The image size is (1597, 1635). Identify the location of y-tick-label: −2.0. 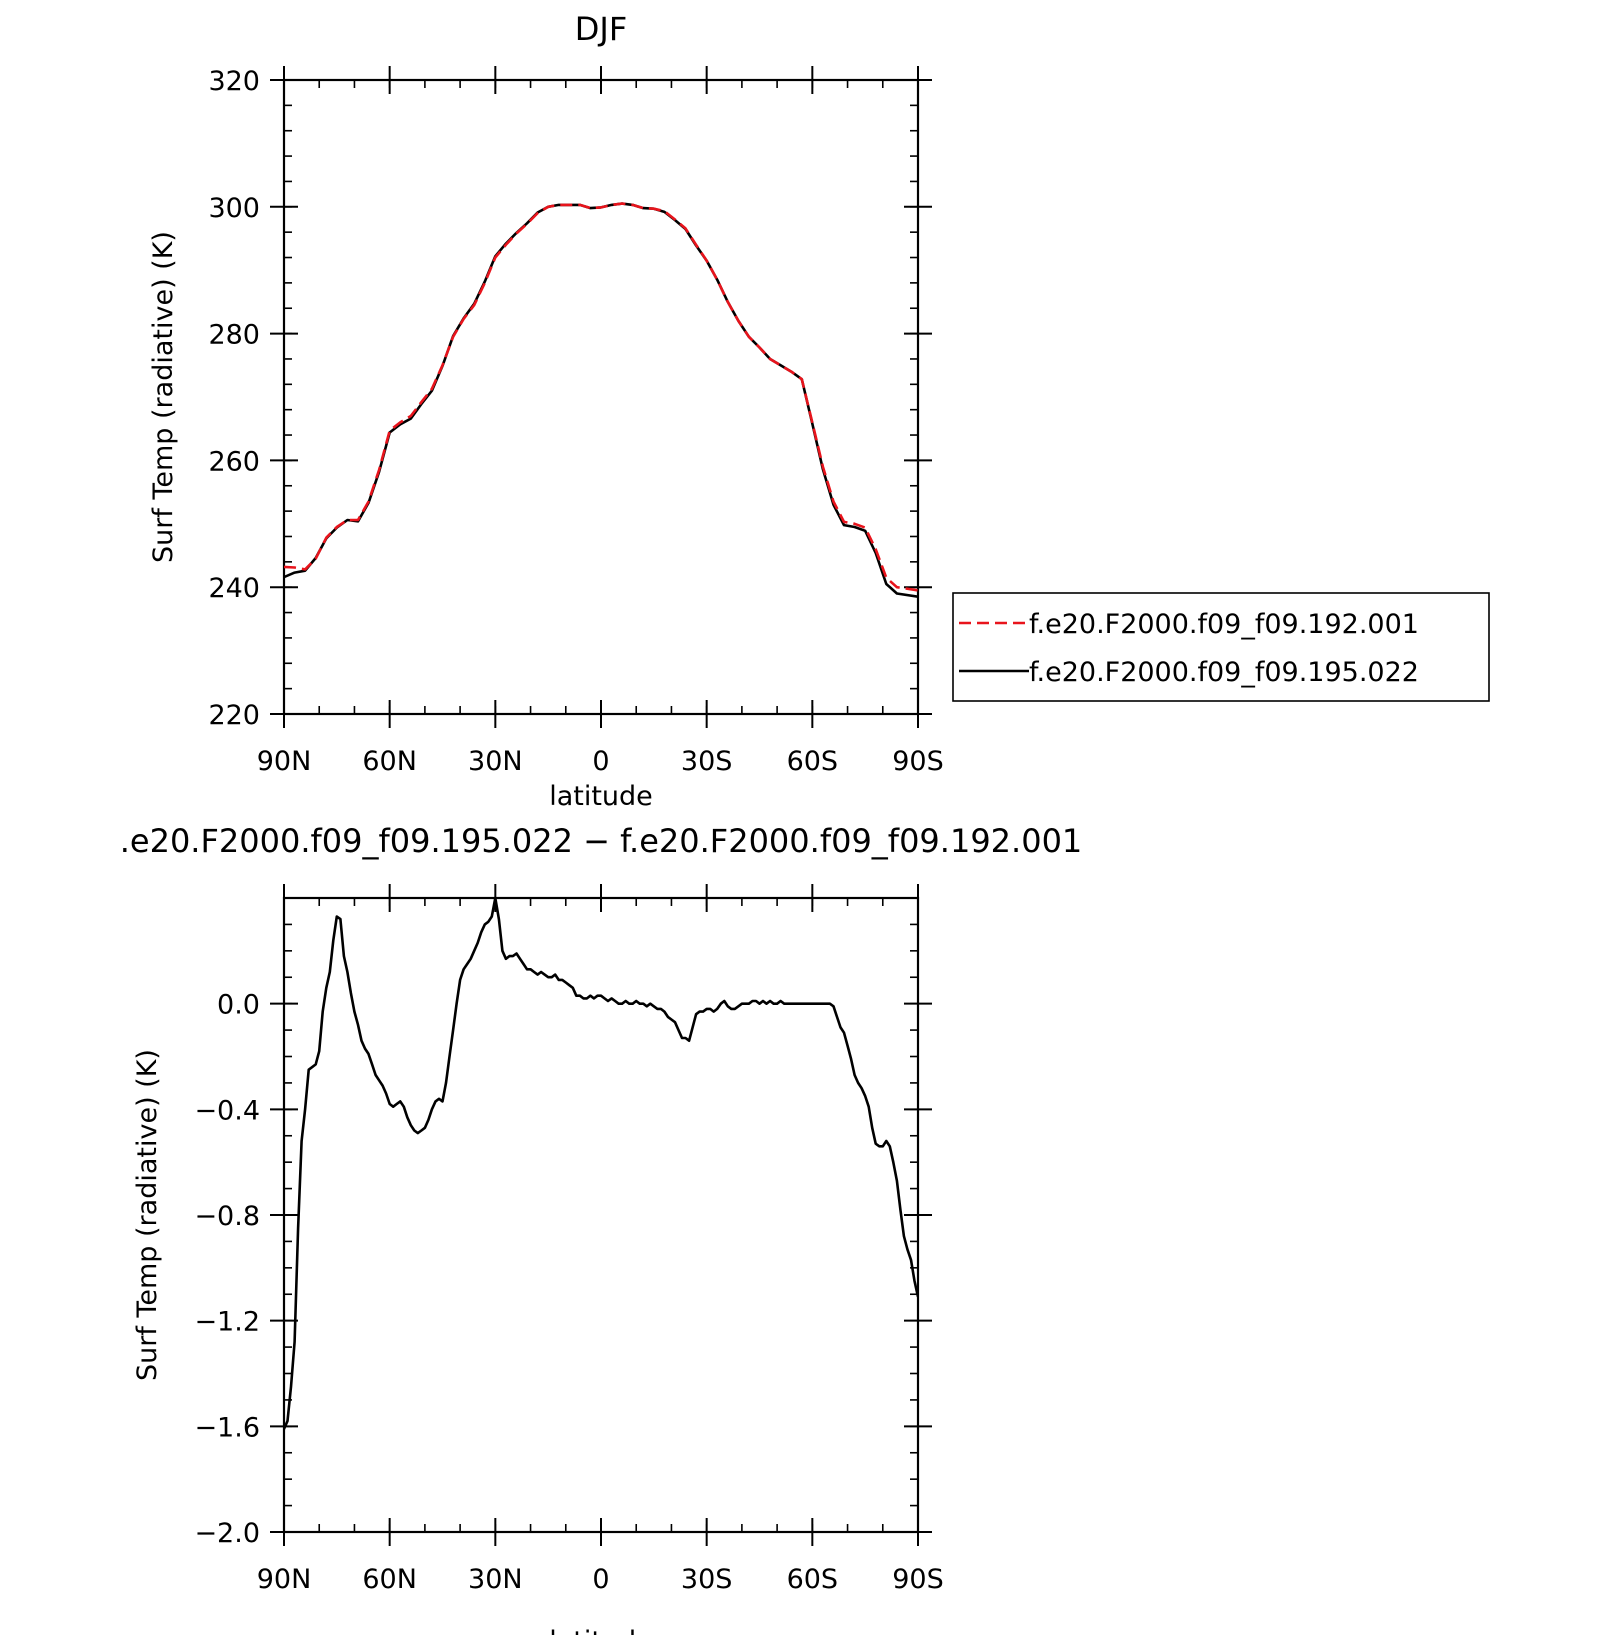
(227, 1533).